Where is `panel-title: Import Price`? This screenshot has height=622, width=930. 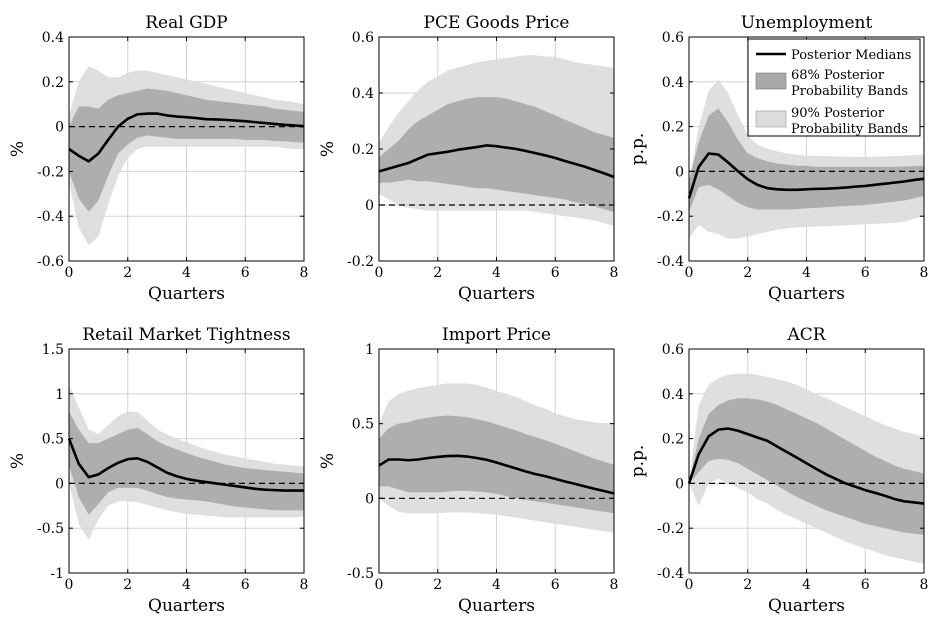
panel-title: Import Price is located at coordinates (496, 335).